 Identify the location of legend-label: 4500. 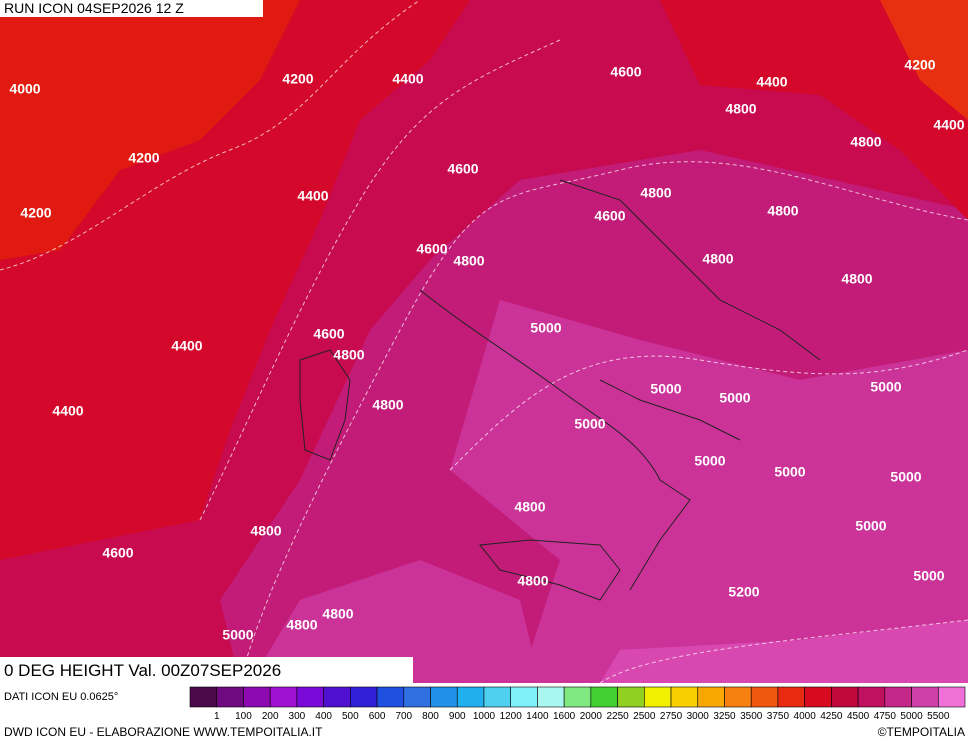
(858, 716).